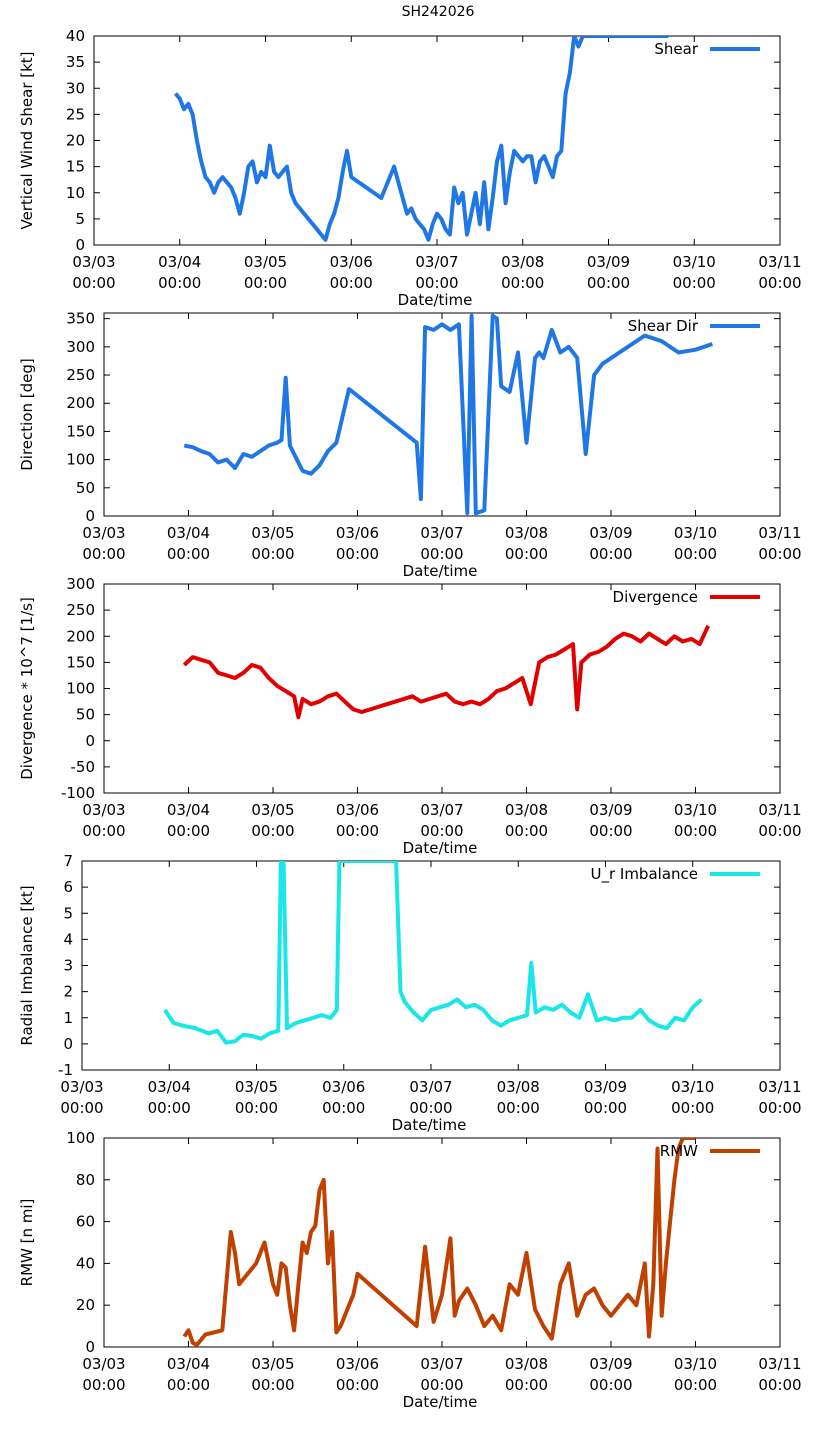 This screenshot has width=822, height=1439. What do you see at coordinates (679, 1151) in the screenshot?
I see `legend-label: RMW` at bounding box center [679, 1151].